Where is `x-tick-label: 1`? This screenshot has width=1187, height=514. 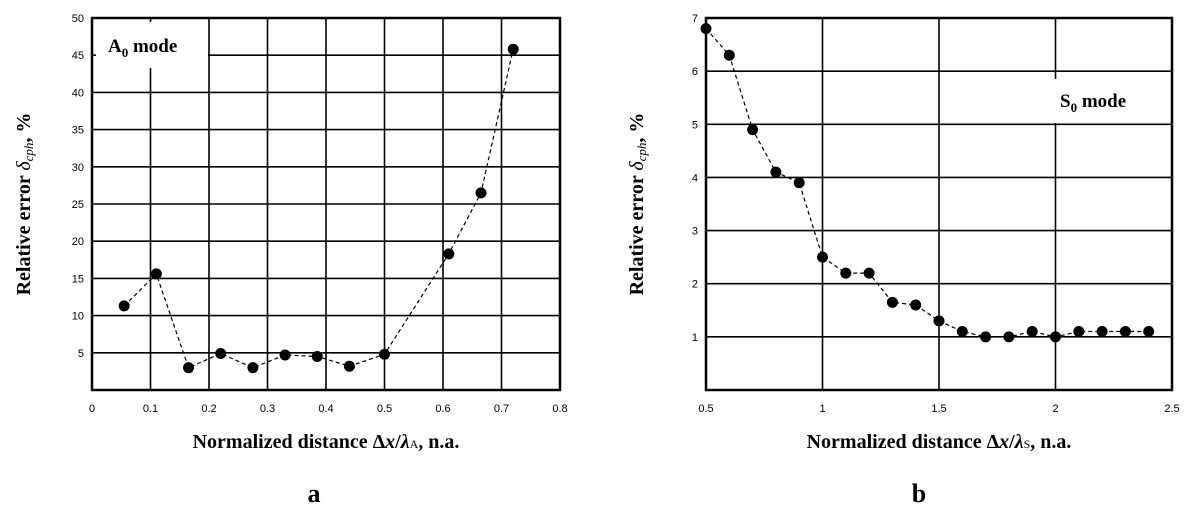
x-tick-label: 1 is located at coordinates (822, 409).